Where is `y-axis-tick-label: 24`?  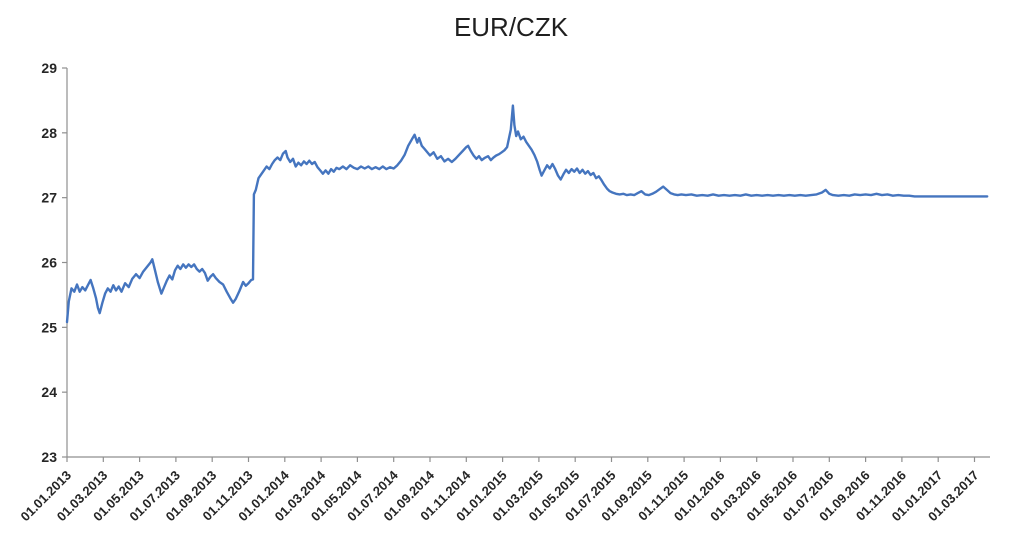 y-axis-tick-label: 24 is located at coordinates (49, 392).